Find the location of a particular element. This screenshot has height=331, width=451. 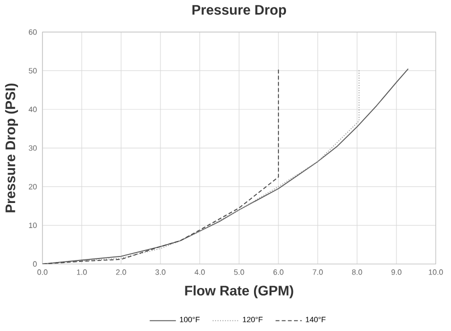

x-axis-title: Flow Rate (GPM) is located at coordinates (239, 292).